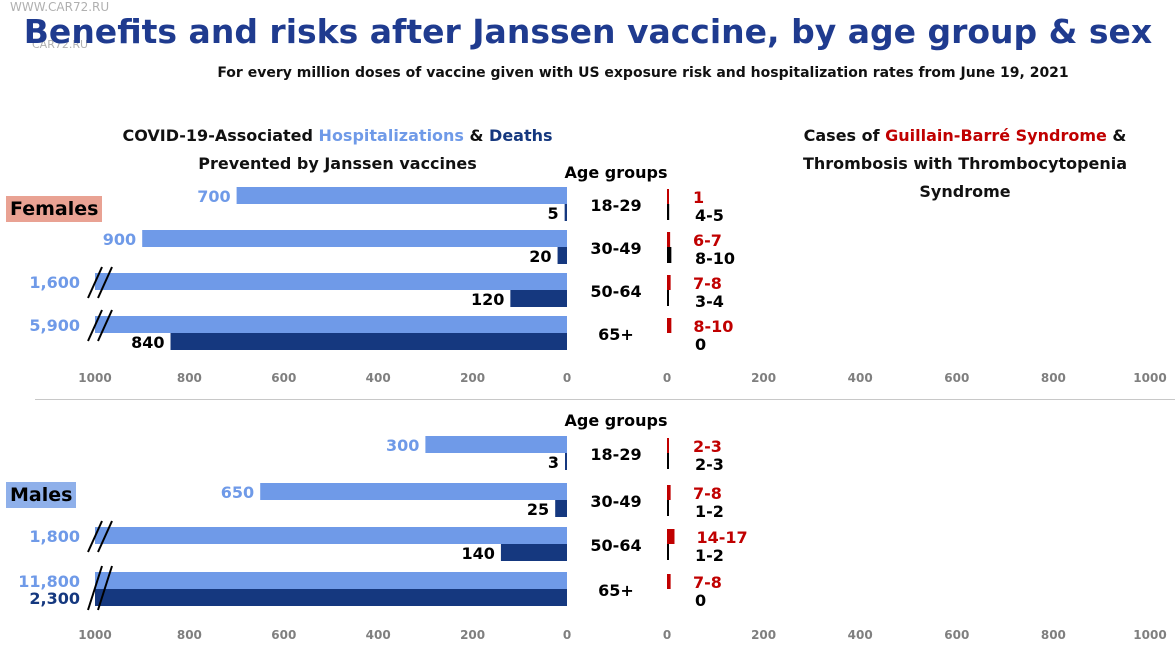 The width and height of the screenshot is (1176, 650). Describe the element at coordinates (368, 341) in the screenshot. I see `females-death-bar-65+` at that location.